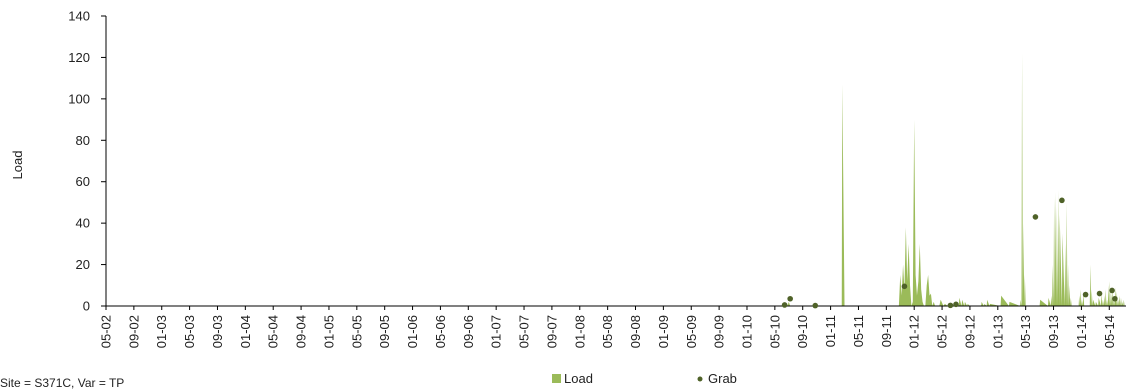 The width and height of the screenshot is (1128, 392). Describe the element at coordinates (468, 331) in the screenshot. I see `x-tick-label: 09-06` at that location.